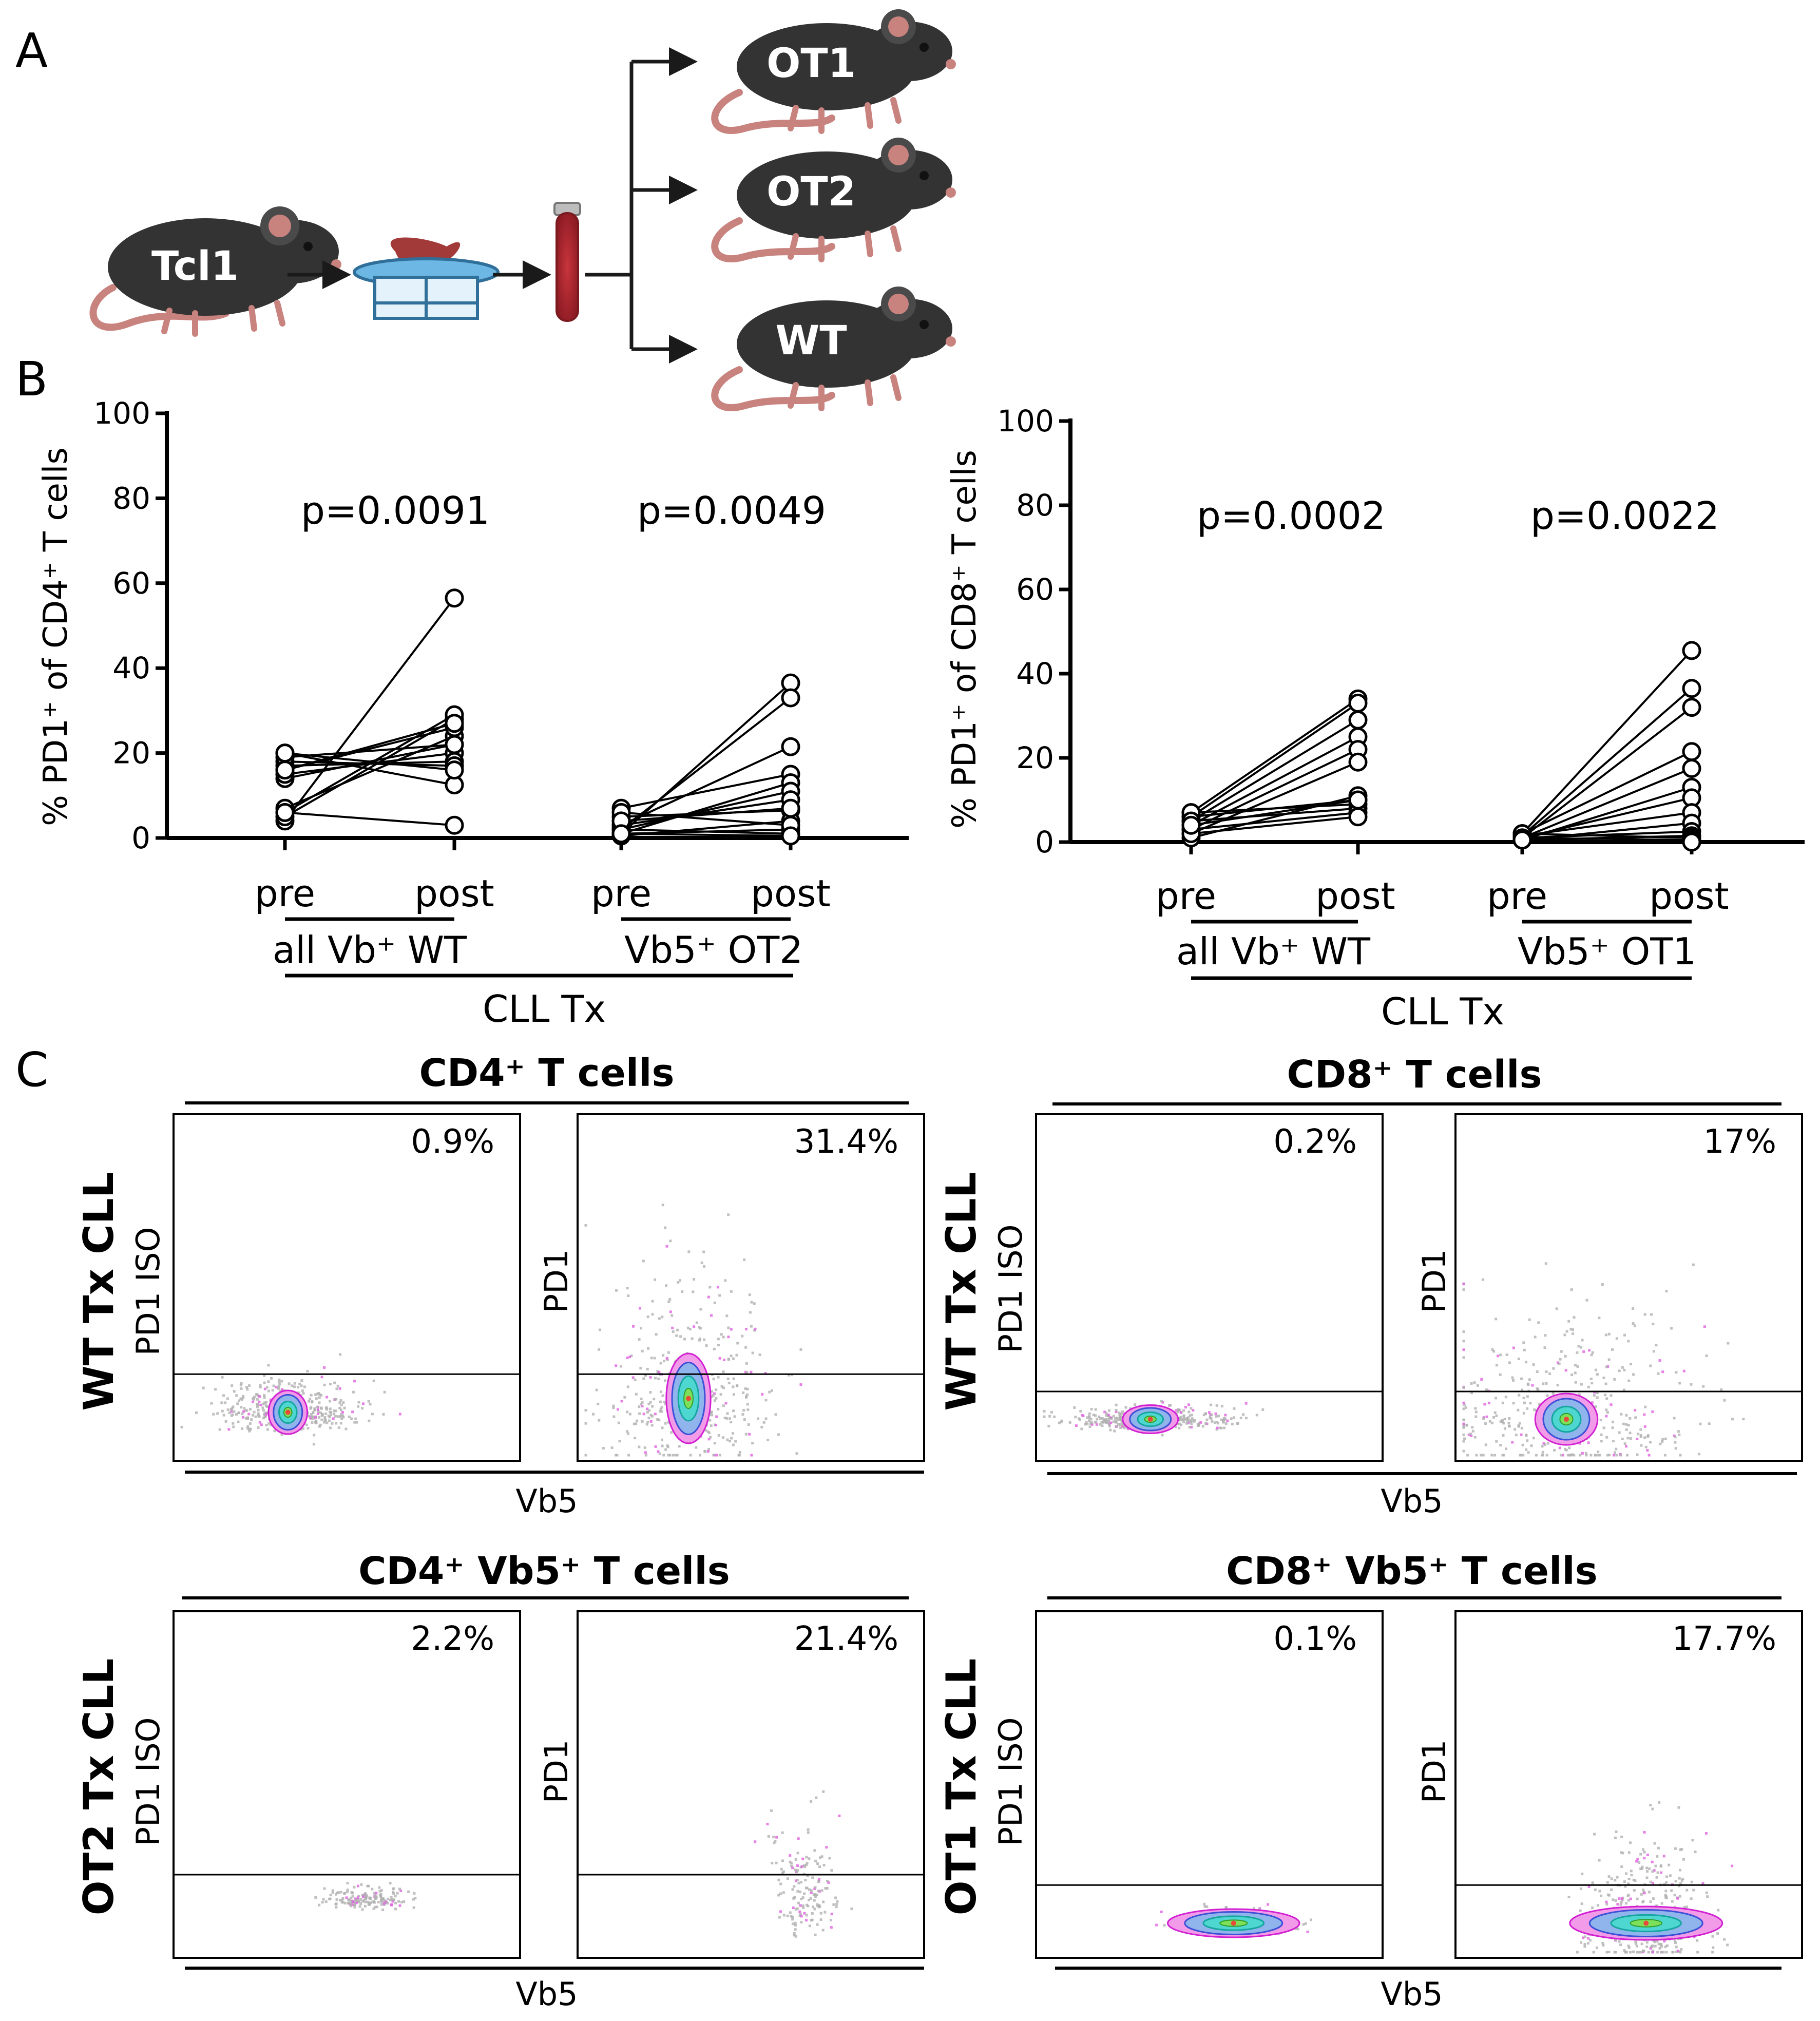 This screenshot has height=2021, width=1820. What do you see at coordinates (395, 511) in the screenshot?
I see `pvalue-label: p=0.0091` at bounding box center [395, 511].